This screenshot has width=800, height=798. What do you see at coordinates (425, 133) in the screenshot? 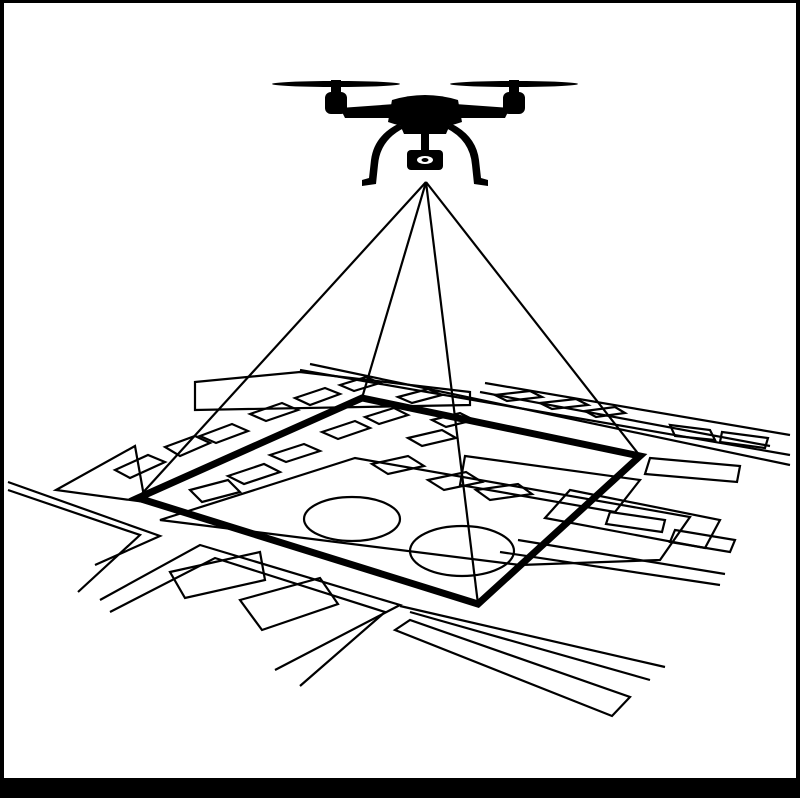
I see `drone-icon` at bounding box center [425, 133].